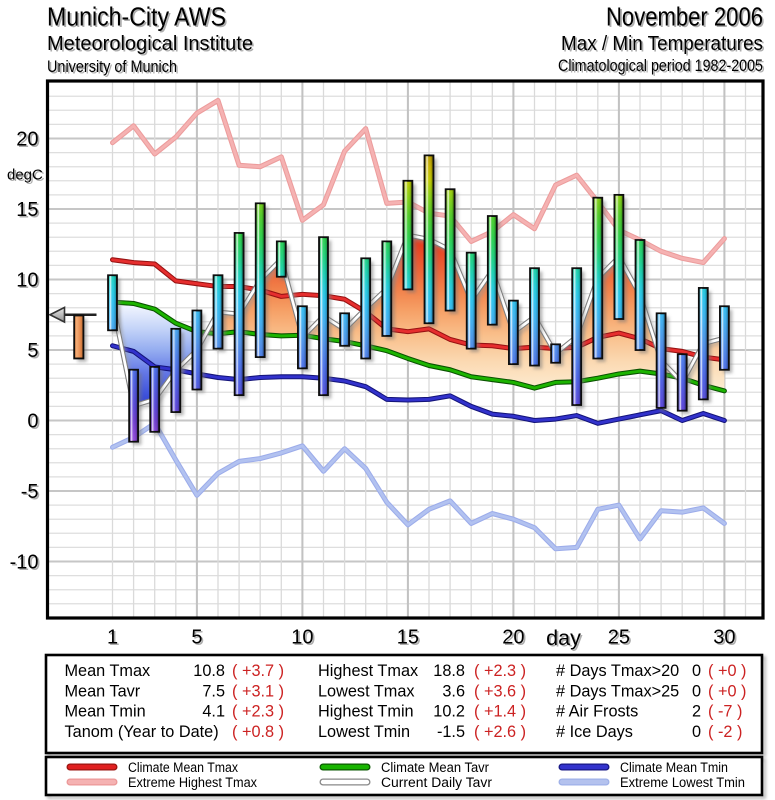 Image resolution: width=775 pixels, height=800 pixels. What do you see at coordinates (617, 691) in the screenshot?
I see `svg-text: # Days Tmax>25` at bounding box center [617, 691].